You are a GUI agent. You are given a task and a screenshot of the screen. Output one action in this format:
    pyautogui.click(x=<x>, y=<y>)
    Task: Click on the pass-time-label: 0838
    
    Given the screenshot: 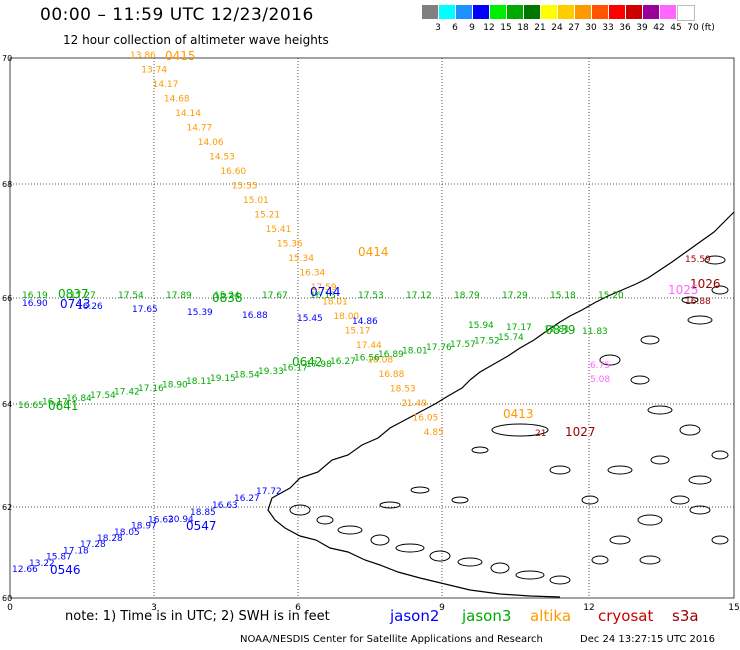 What is the action you would take?
    pyautogui.click(x=227, y=298)
    